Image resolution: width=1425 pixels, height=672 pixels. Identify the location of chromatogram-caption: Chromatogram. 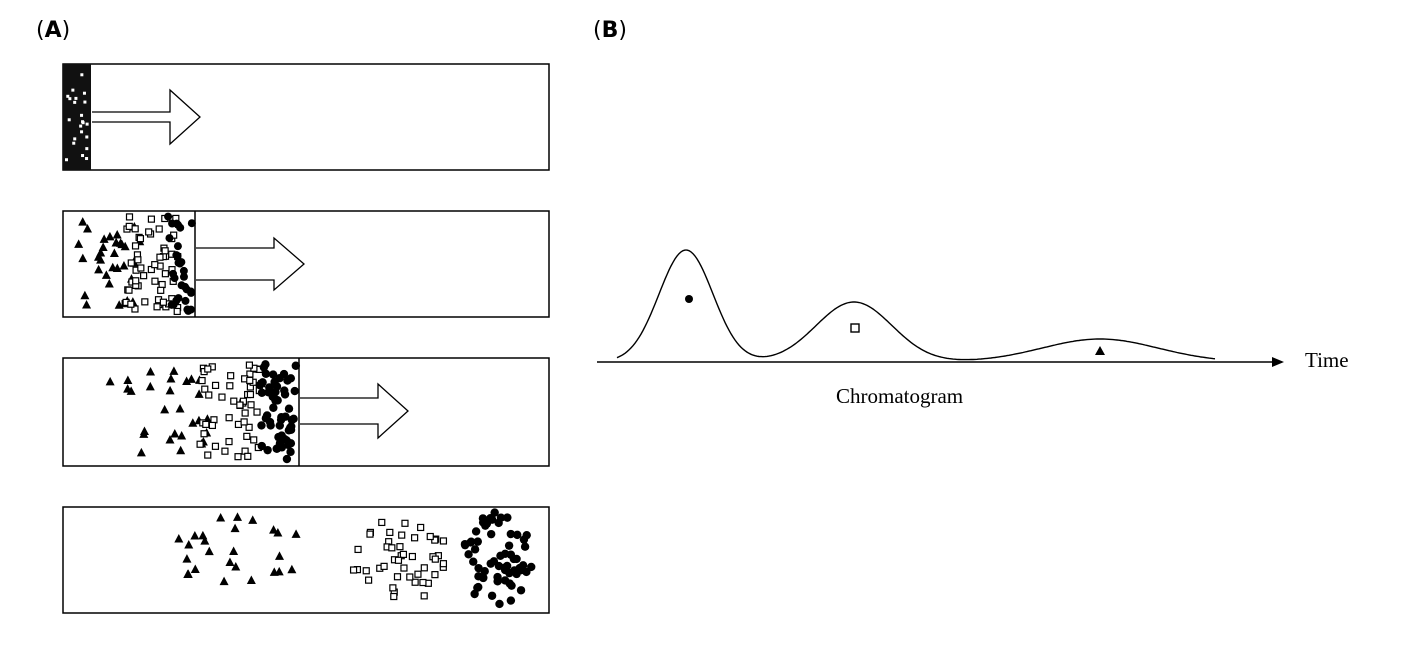
(899, 396).